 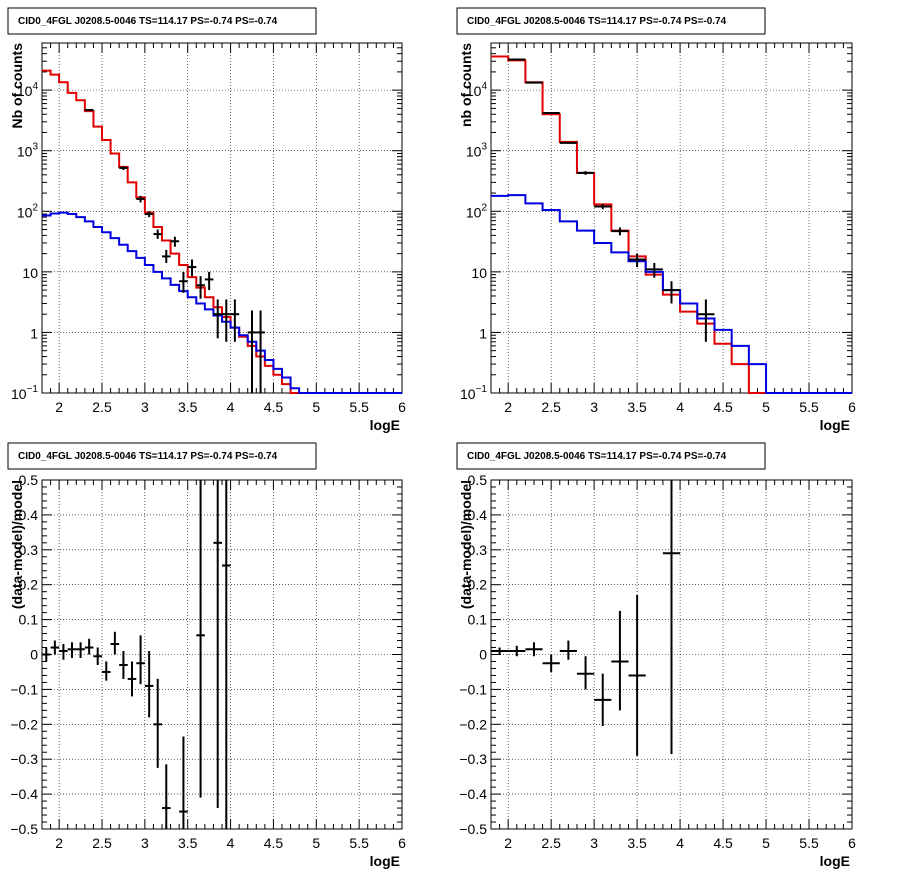 I want to click on y-axis-label: nb of counts, so click(x=466, y=85).